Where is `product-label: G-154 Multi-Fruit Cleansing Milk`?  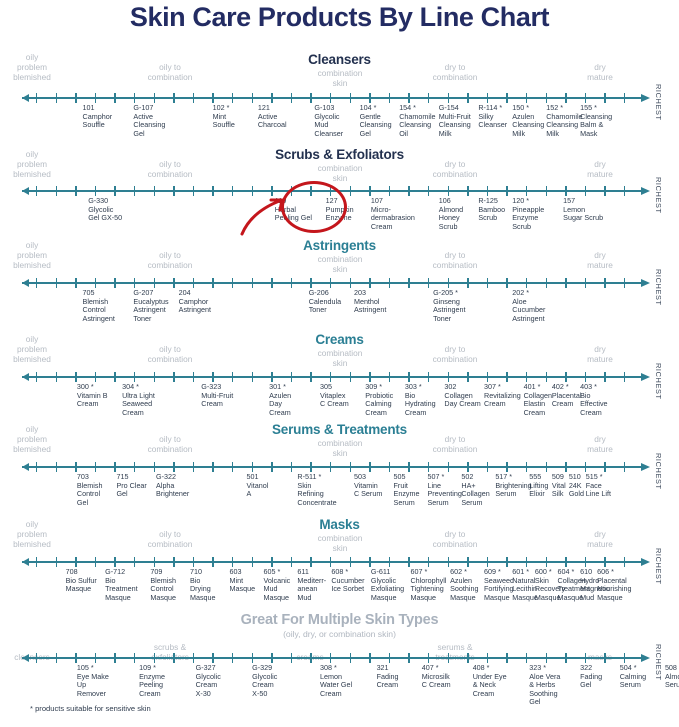
product-label: G-154 Multi-Fruit Cleansing Milk is located at coordinates (454, 120).